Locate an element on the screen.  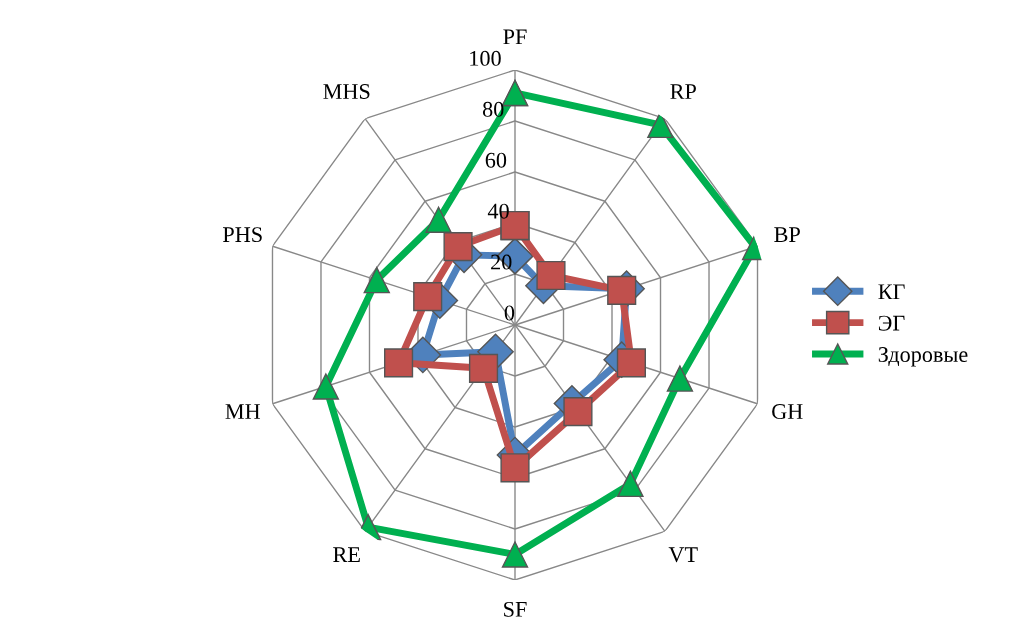
legend-label: КГ is located at coordinates (891, 292).